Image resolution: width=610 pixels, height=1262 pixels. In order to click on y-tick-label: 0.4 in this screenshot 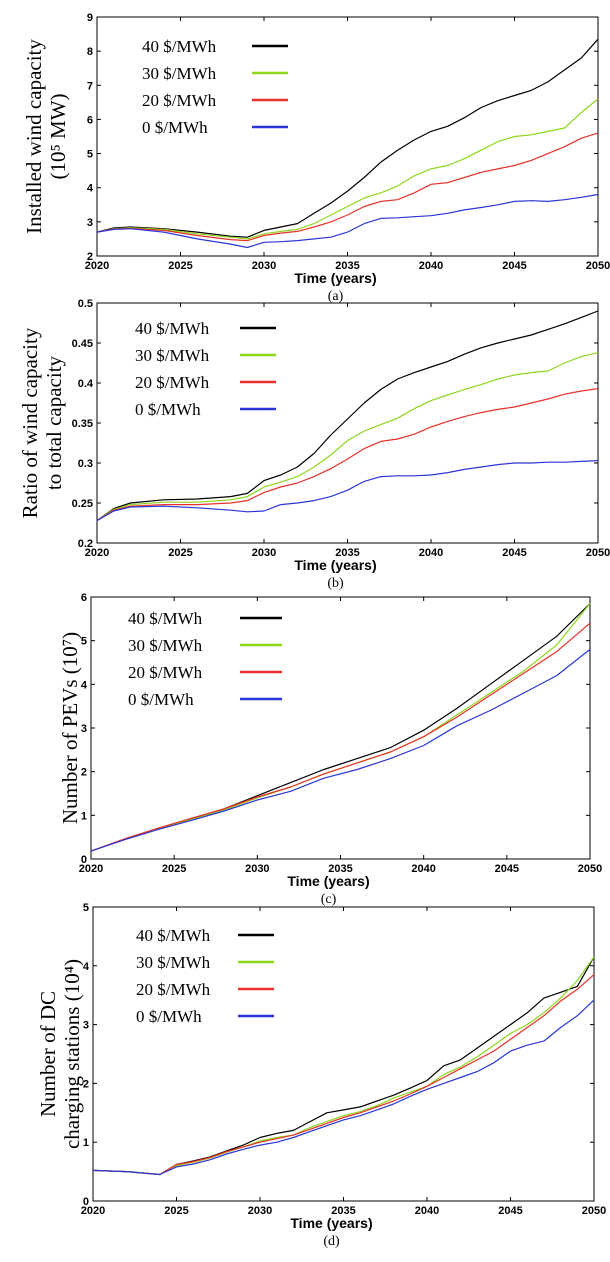, I will do `click(86, 384)`.